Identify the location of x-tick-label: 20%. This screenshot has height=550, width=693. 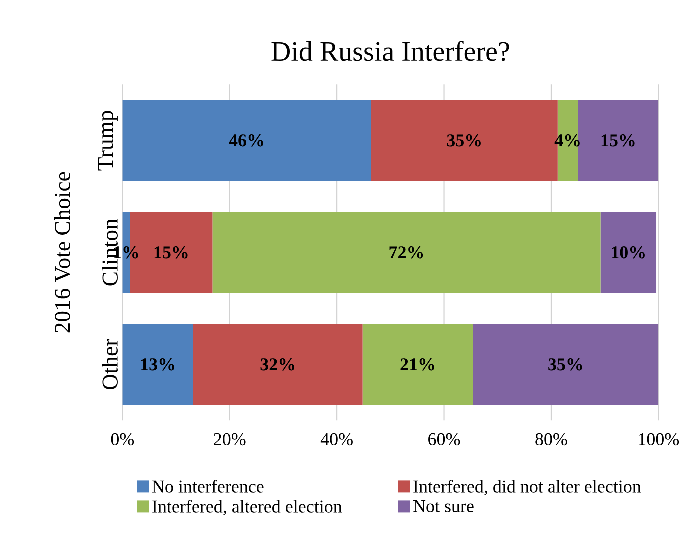
(230, 439).